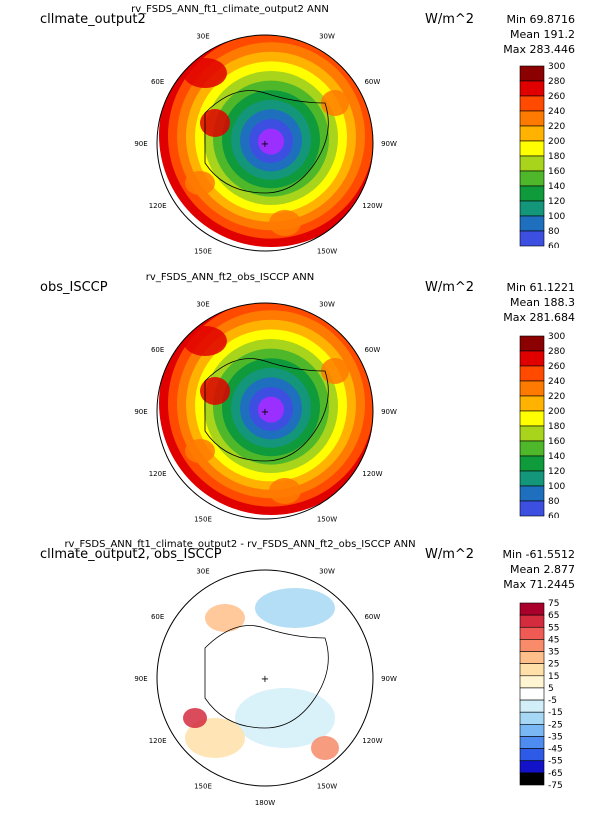 The image size is (606, 815). Describe the element at coordinates (555, 737) in the screenshot. I see `colorbar-tick: -35` at that location.